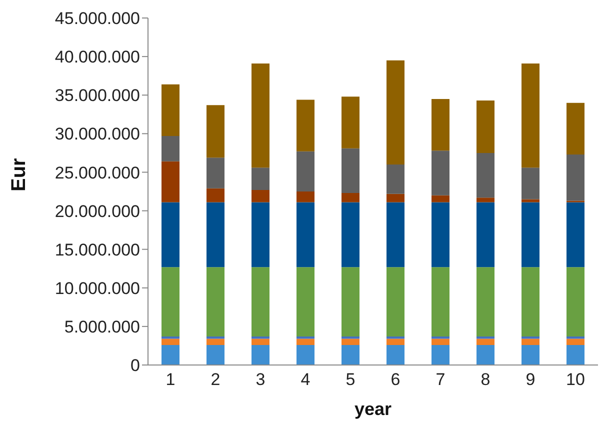 The height and width of the screenshot is (433, 616). I want to click on x-tick-label: 6, so click(395, 380).